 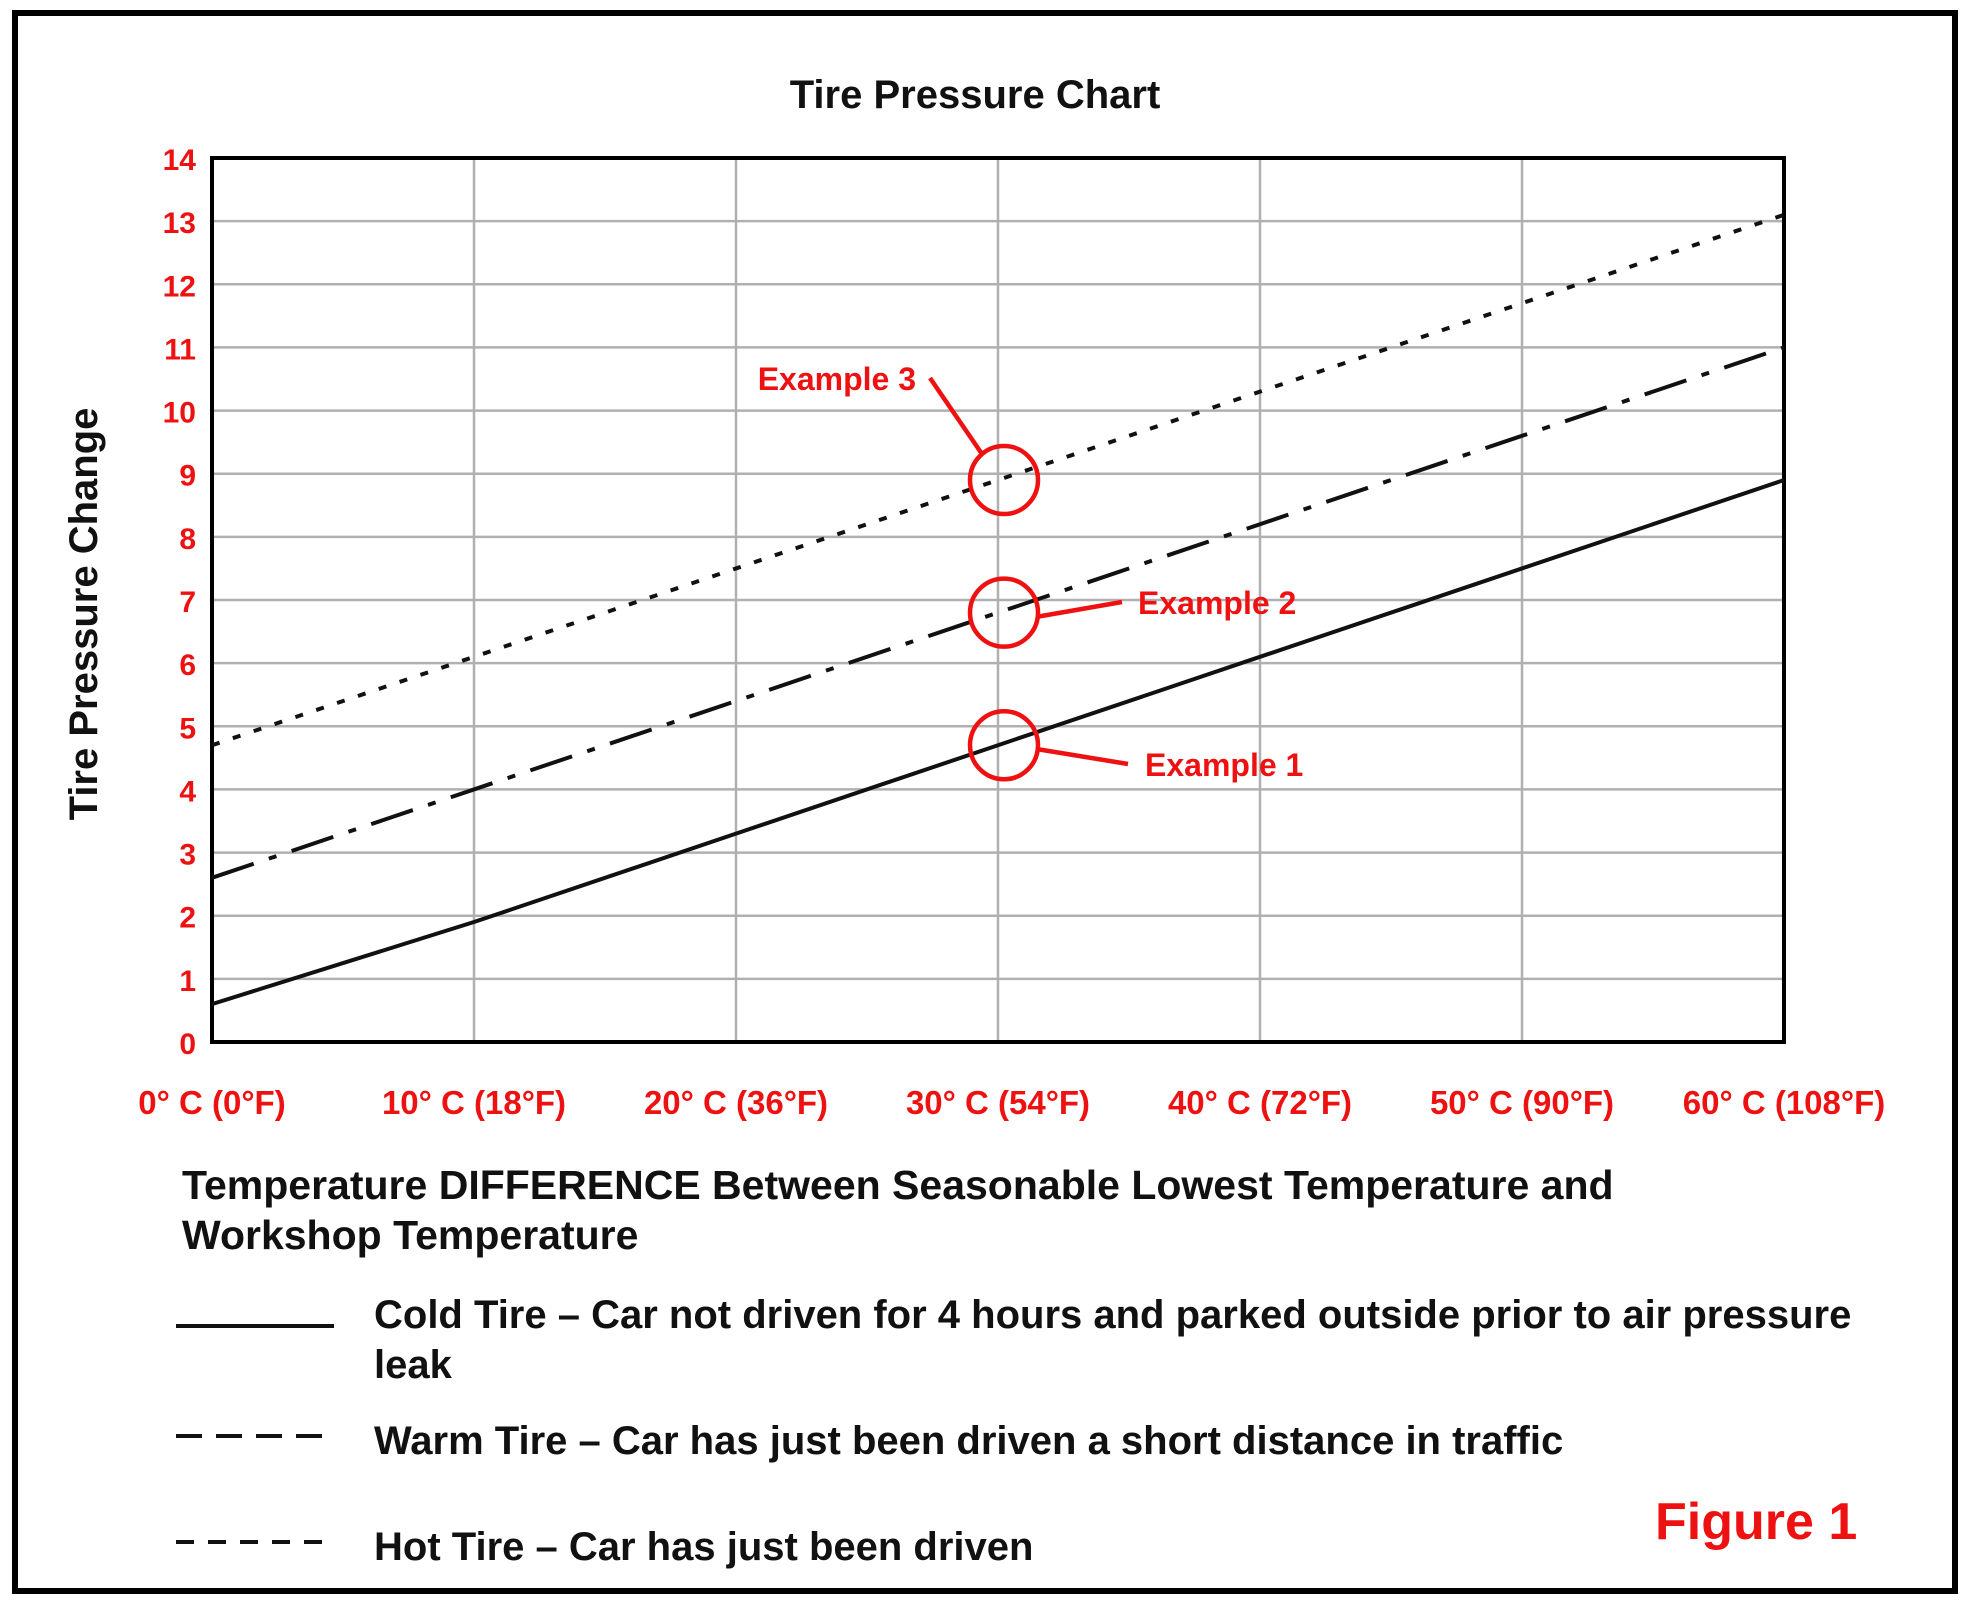 What do you see at coordinates (187, 539) in the screenshot?
I see `y-tick-label: 8` at bounding box center [187, 539].